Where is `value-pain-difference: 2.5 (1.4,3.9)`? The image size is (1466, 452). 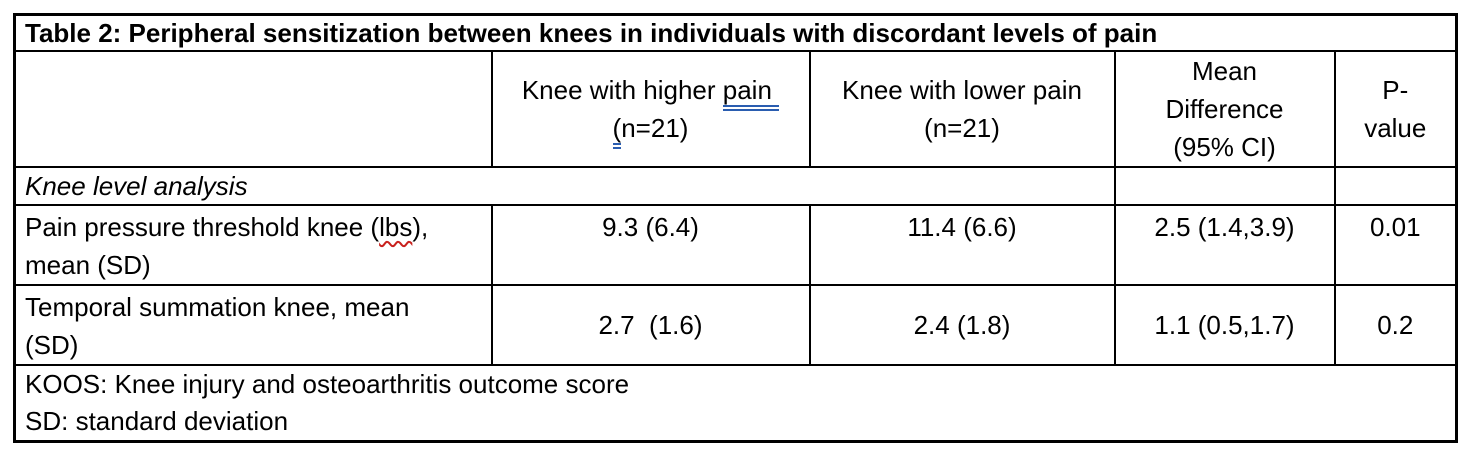
value-pain-difference: 2.5 (1.4,3.9) is located at coordinates (1224, 244).